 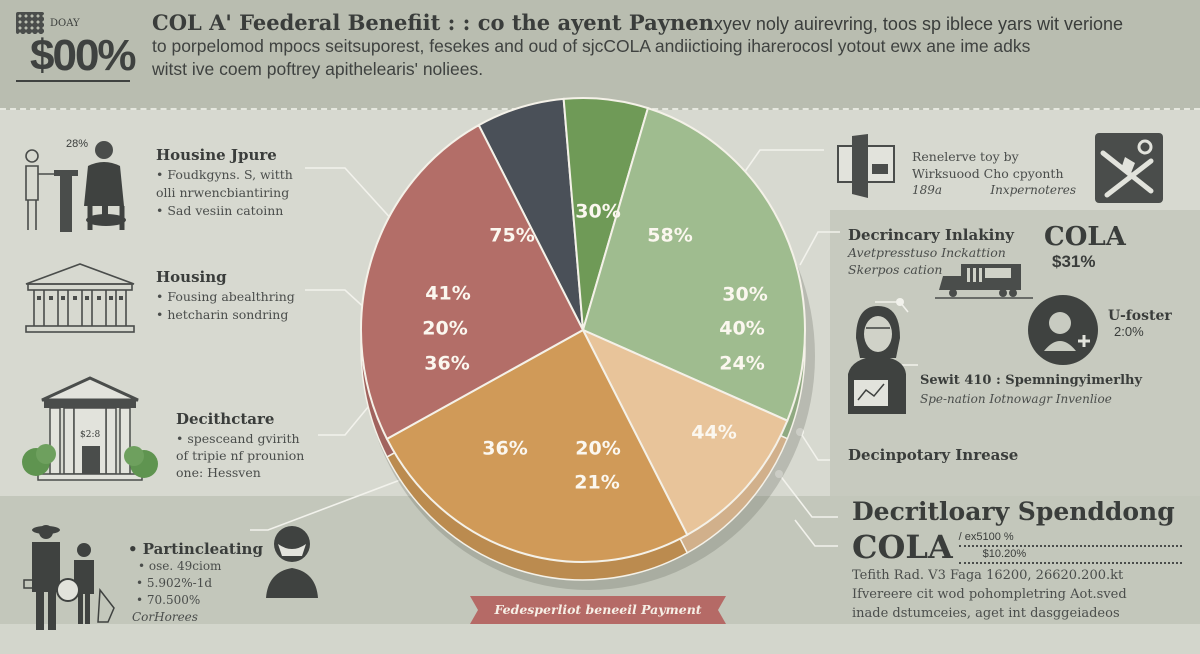 I want to click on left-panel-2-heading: Housing, so click(x=191, y=277).